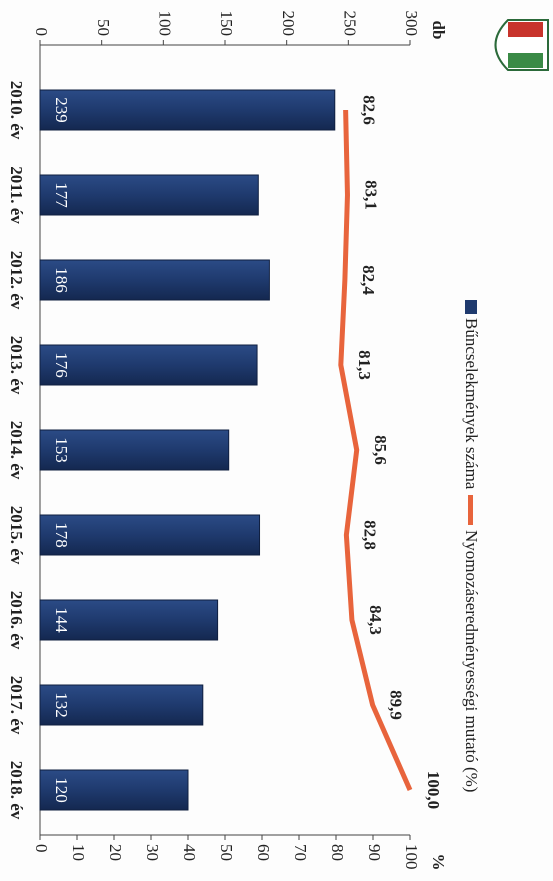 This screenshot has height=881, width=553. What do you see at coordinates (164, 24) in the screenshot?
I see `y-tick-label: 100` at bounding box center [164, 24].